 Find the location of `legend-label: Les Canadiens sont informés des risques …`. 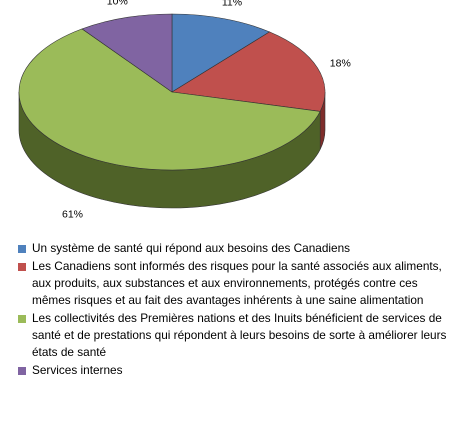

legend-label: Les Canadiens sont informés des risques … is located at coordinates (237, 283).